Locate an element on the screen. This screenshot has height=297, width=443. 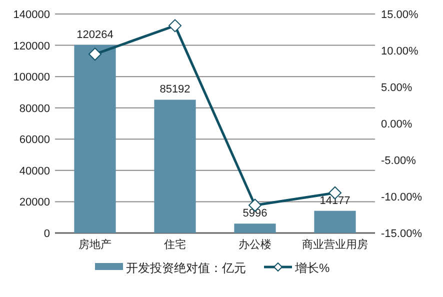
y-tick-label: 80000 is located at coordinates (34, 108).